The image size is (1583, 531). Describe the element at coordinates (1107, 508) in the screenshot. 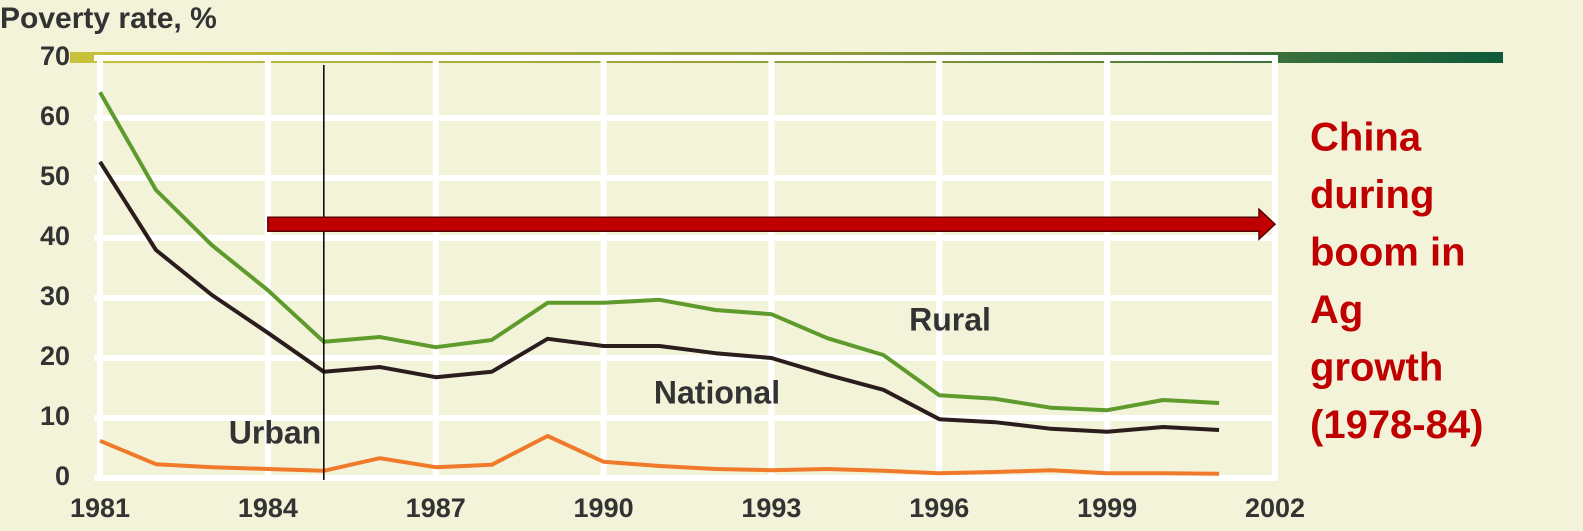

I see `x-tick-label: 1999` at that location.